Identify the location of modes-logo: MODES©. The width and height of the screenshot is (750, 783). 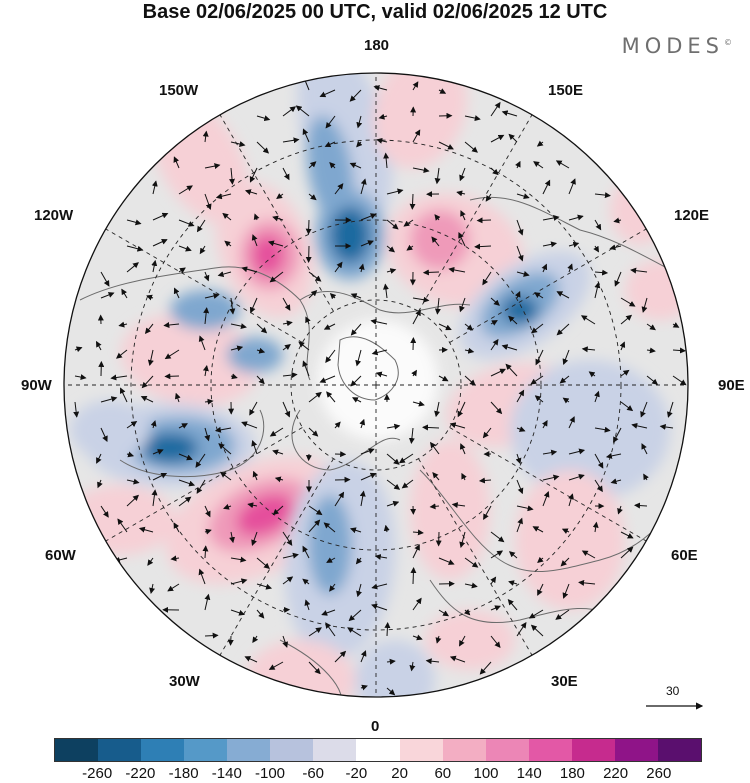
(677, 46).